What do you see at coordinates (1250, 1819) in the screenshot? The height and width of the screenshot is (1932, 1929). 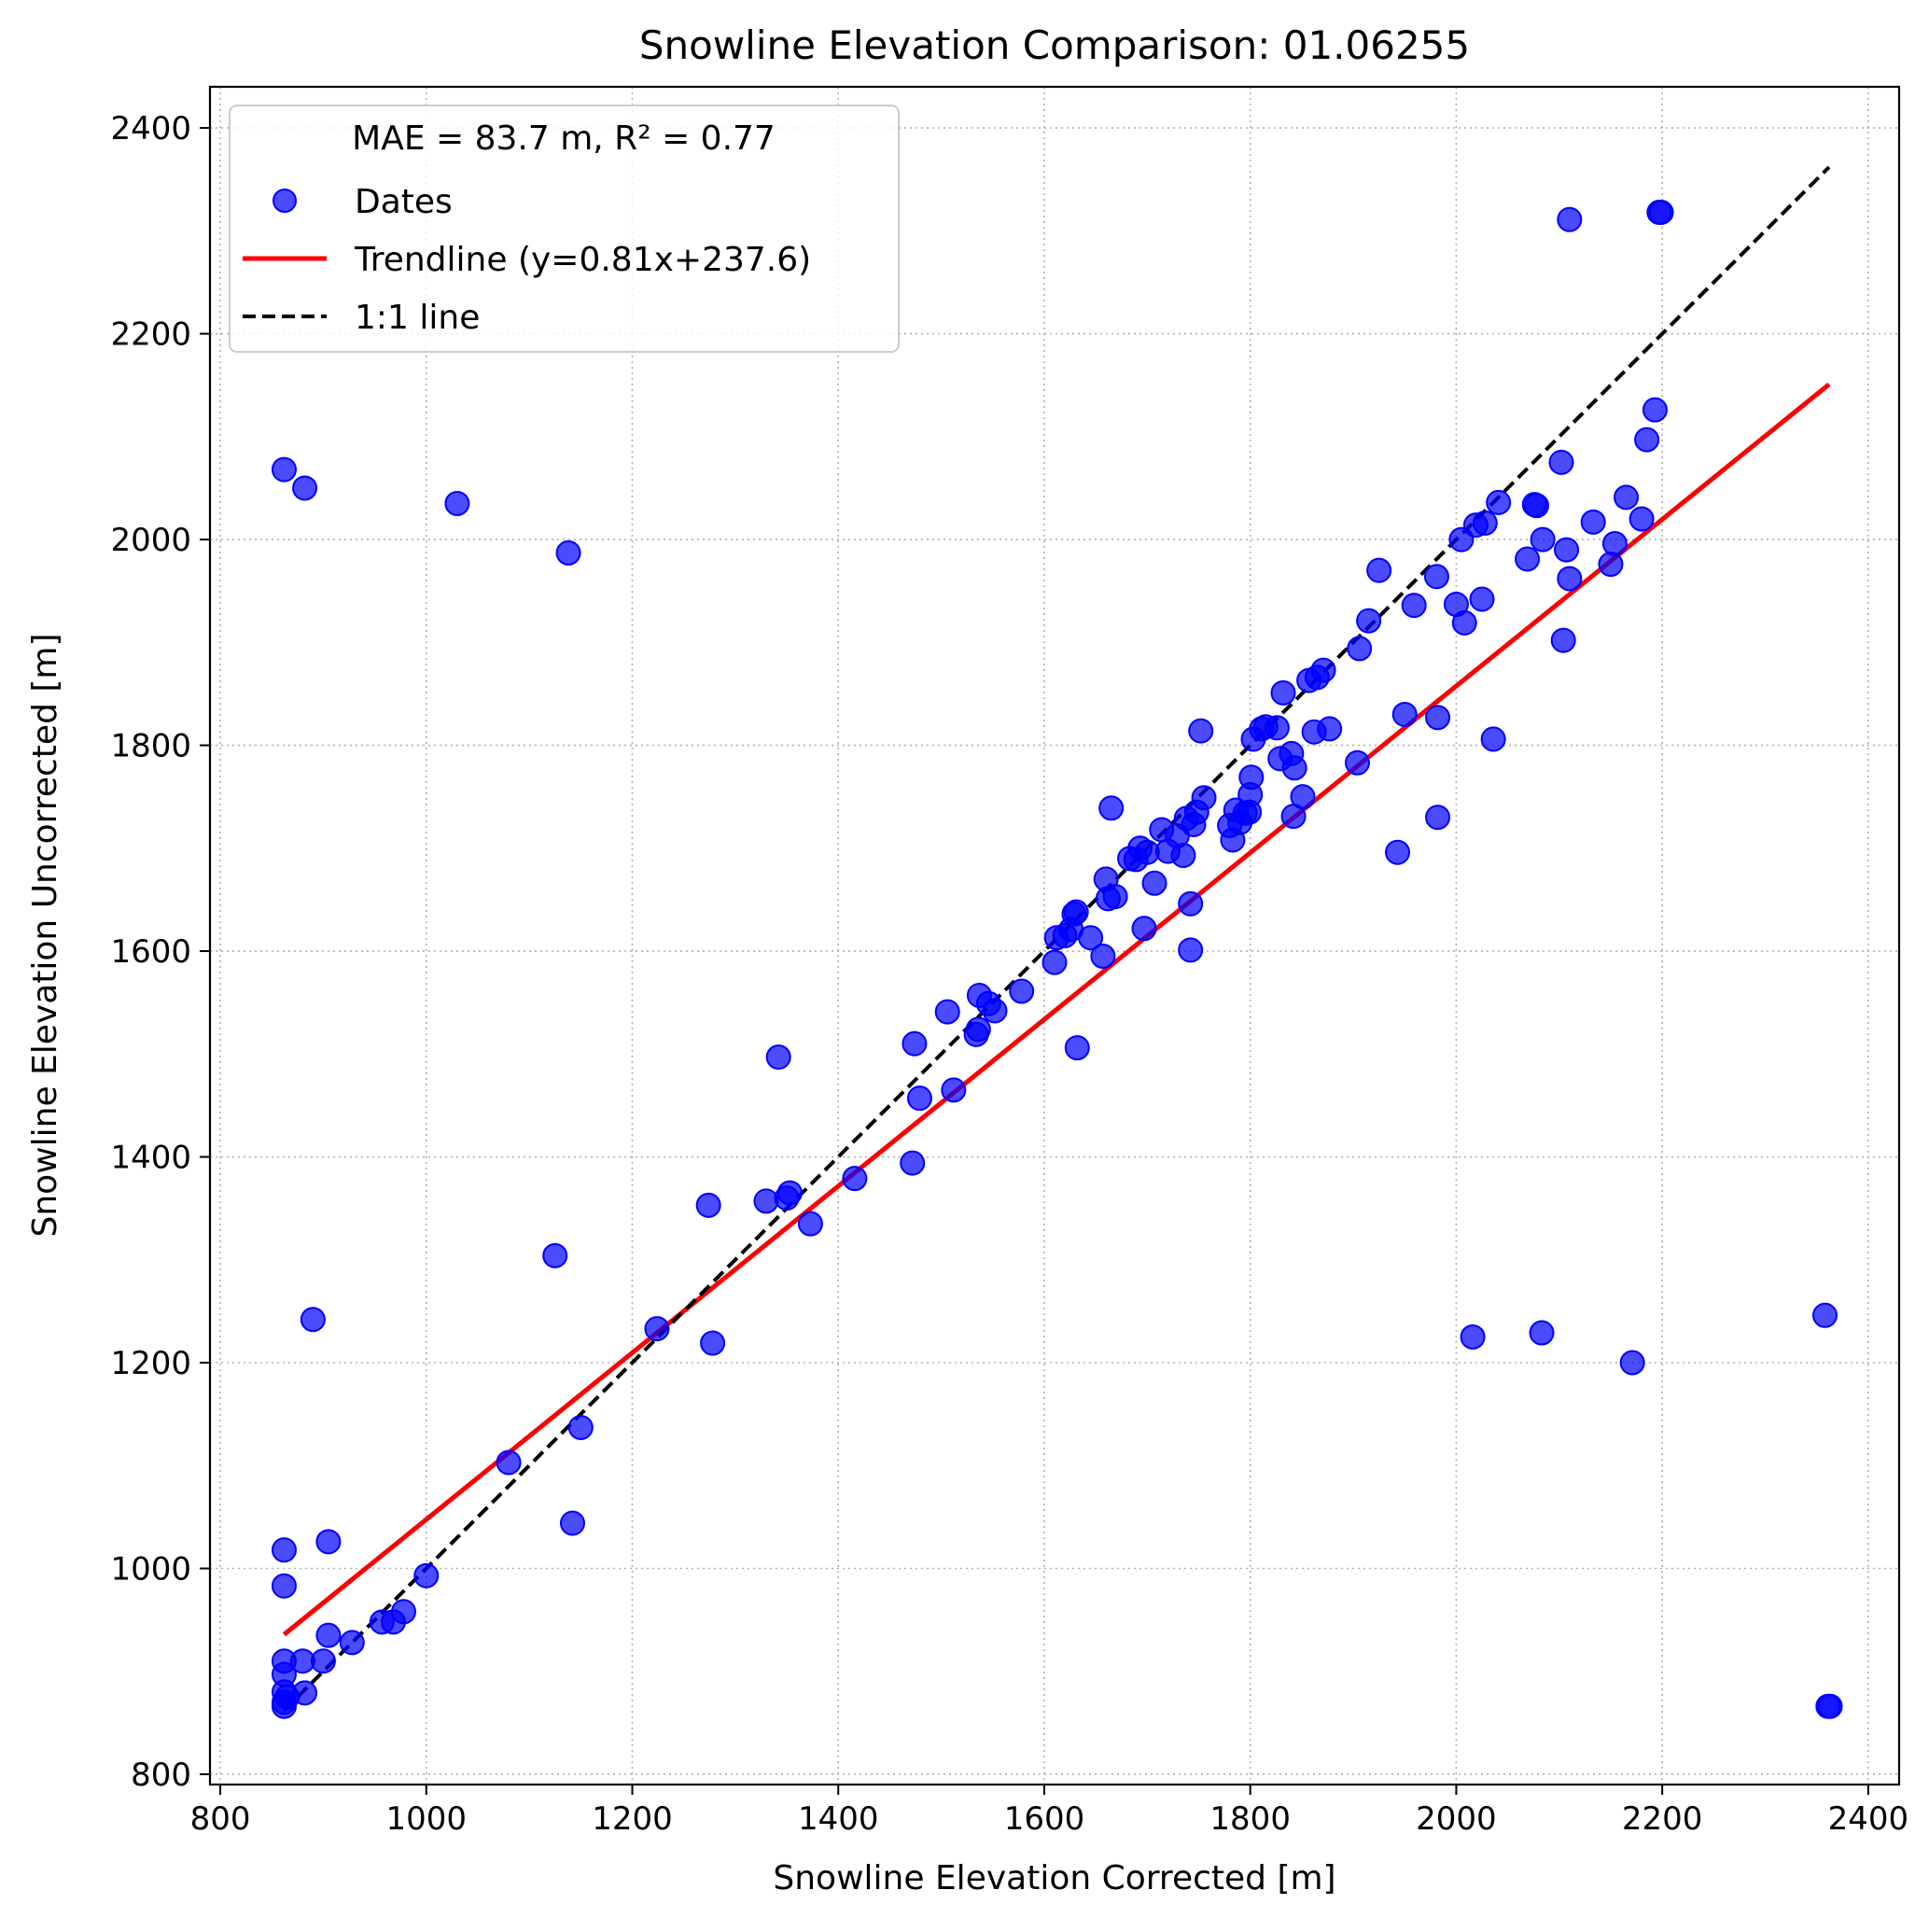 I see `x-tick-label: 1800` at bounding box center [1250, 1819].